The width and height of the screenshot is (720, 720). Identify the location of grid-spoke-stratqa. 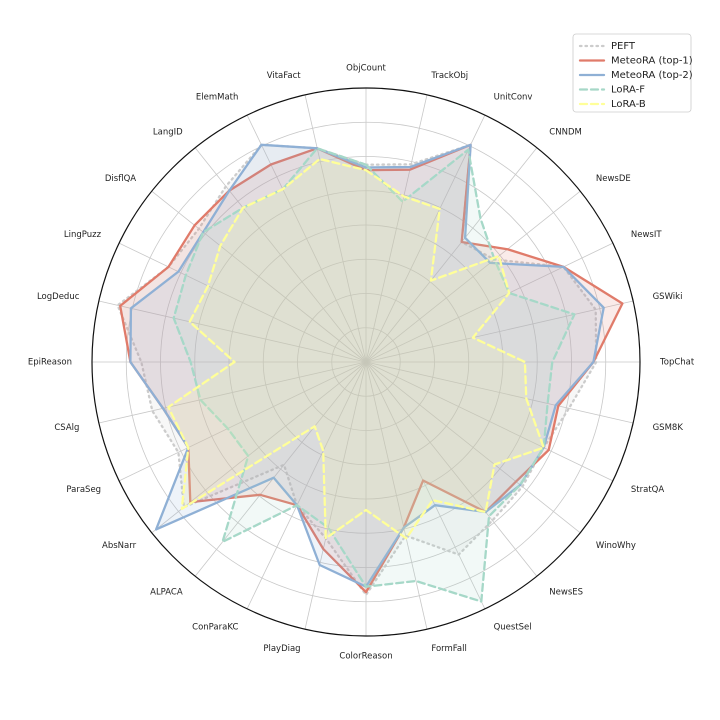
(489, 421).